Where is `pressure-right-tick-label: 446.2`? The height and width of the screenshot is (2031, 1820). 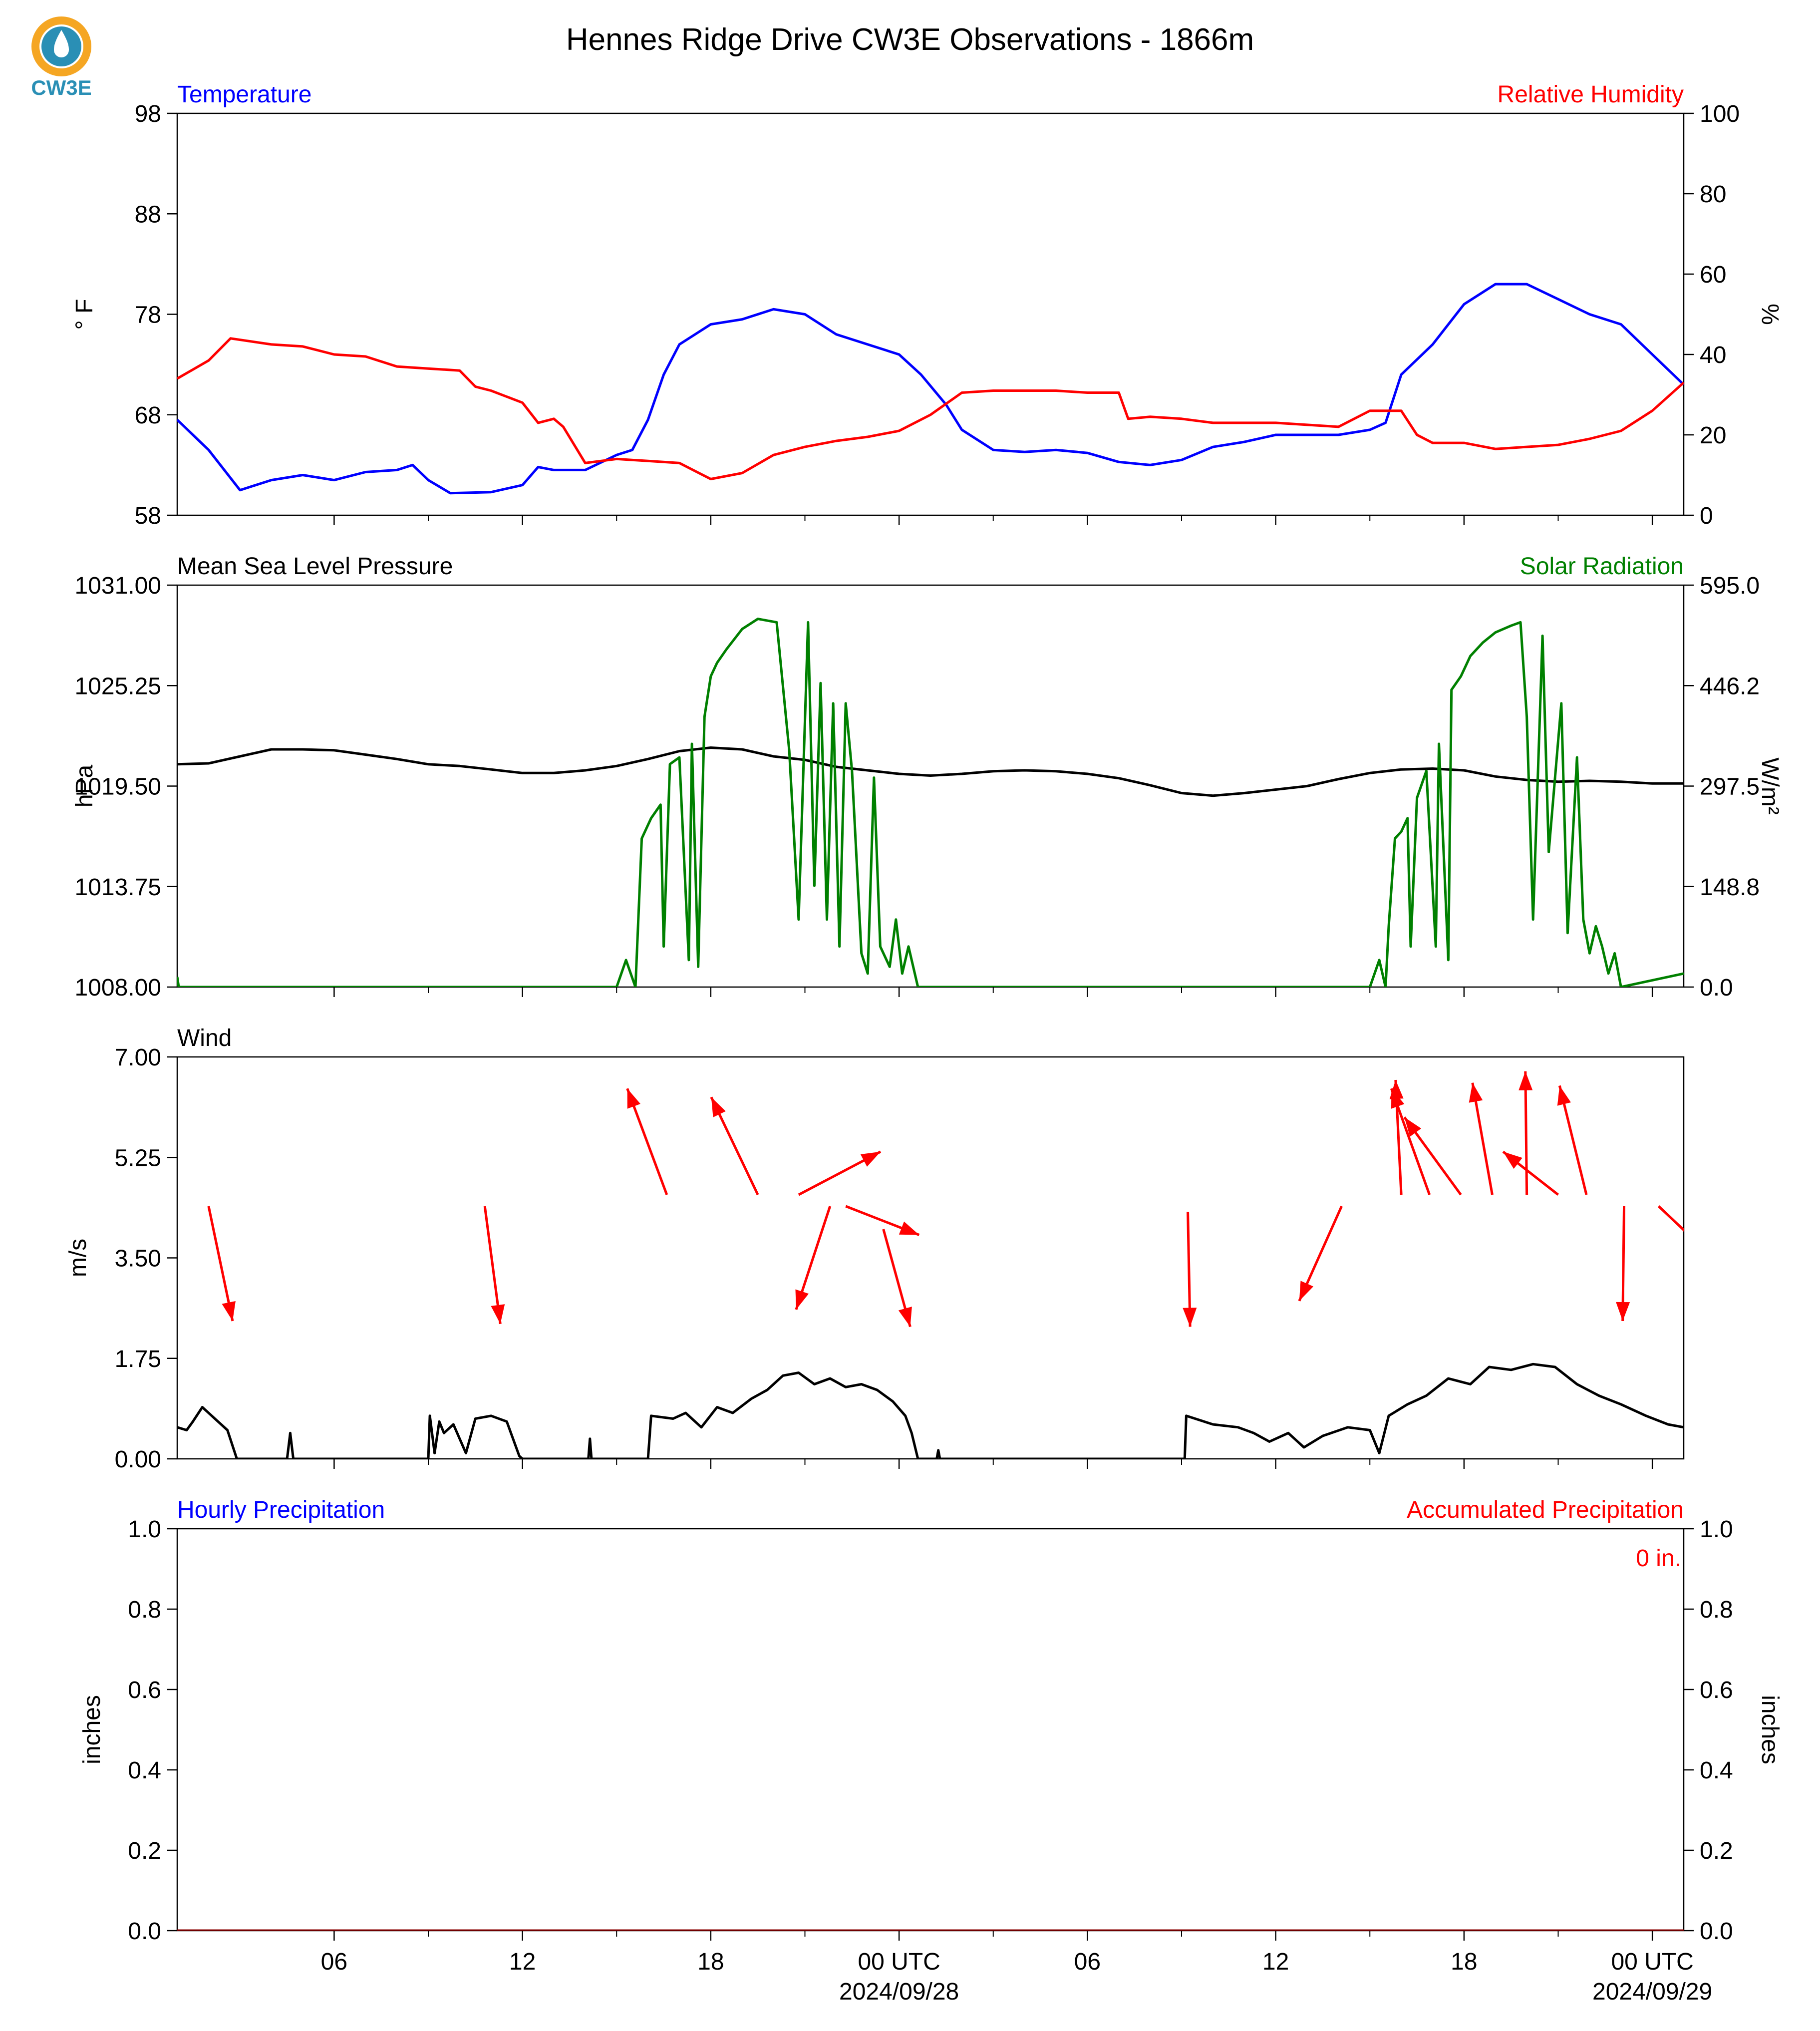 pressure-right-tick-label: 446.2 is located at coordinates (1730, 686).